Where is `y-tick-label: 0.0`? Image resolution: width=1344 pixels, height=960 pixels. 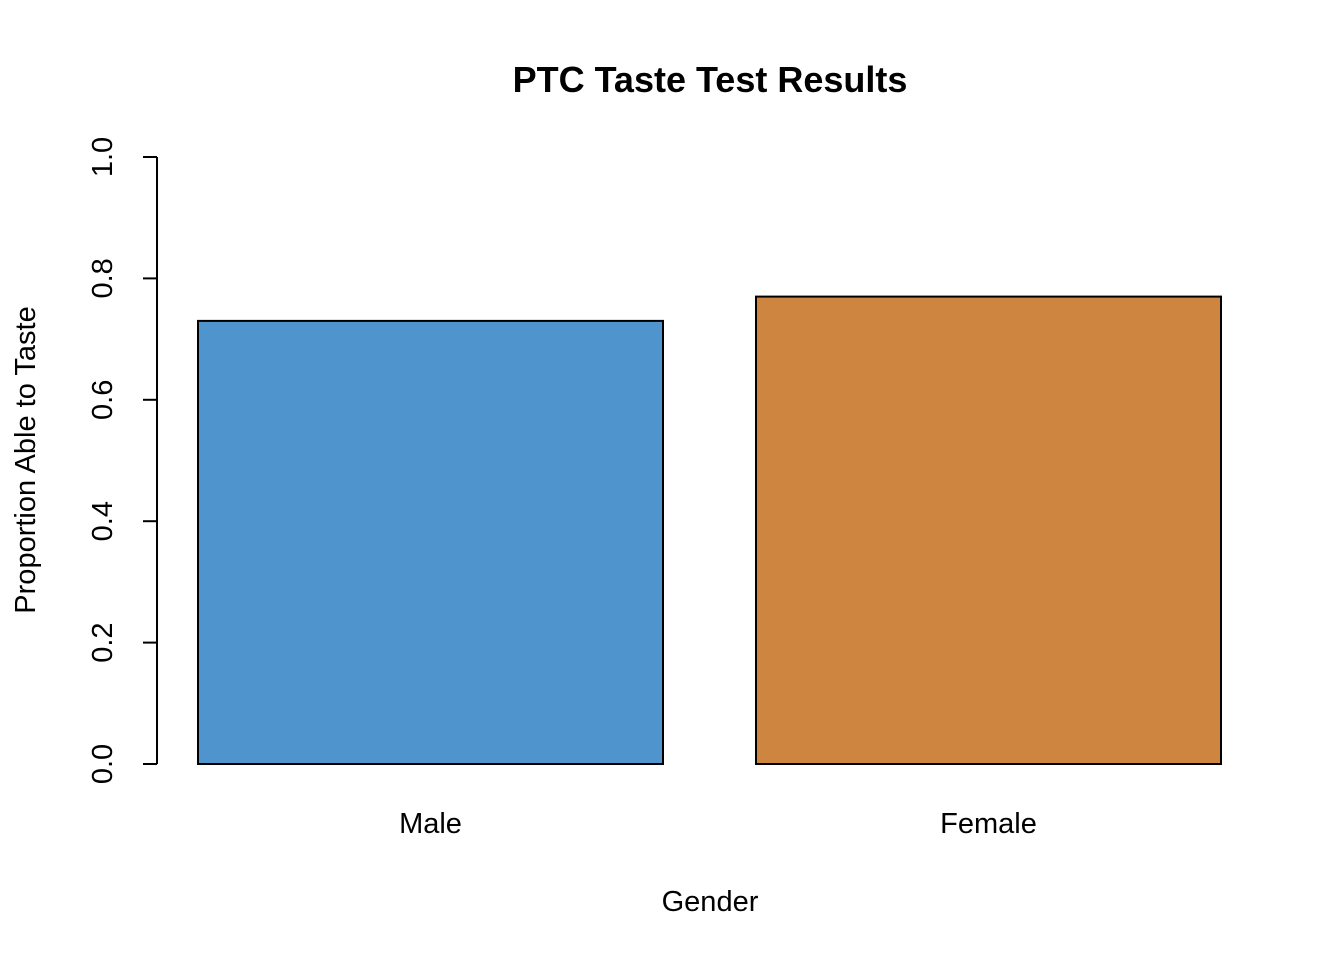 y-tick-label: 0.0 is located at coordinates (103, 764).